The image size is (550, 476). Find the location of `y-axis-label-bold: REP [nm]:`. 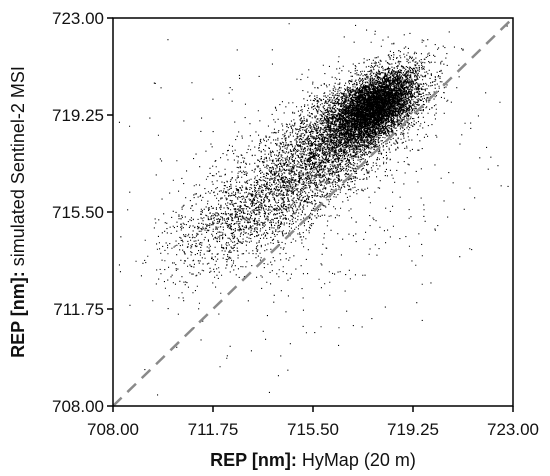

y-axis-label-bold: REP [nm]: is located at coordinates (18, 314).